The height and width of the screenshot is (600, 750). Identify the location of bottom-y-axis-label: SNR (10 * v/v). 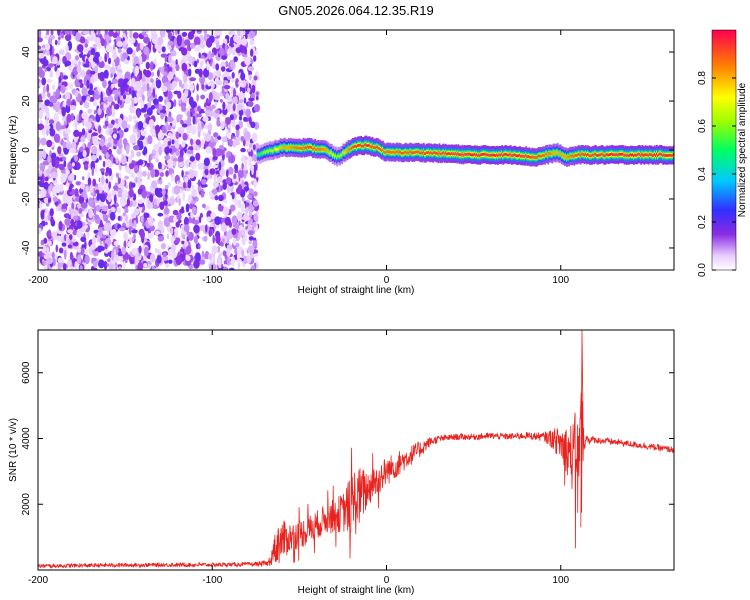
(13, 450).